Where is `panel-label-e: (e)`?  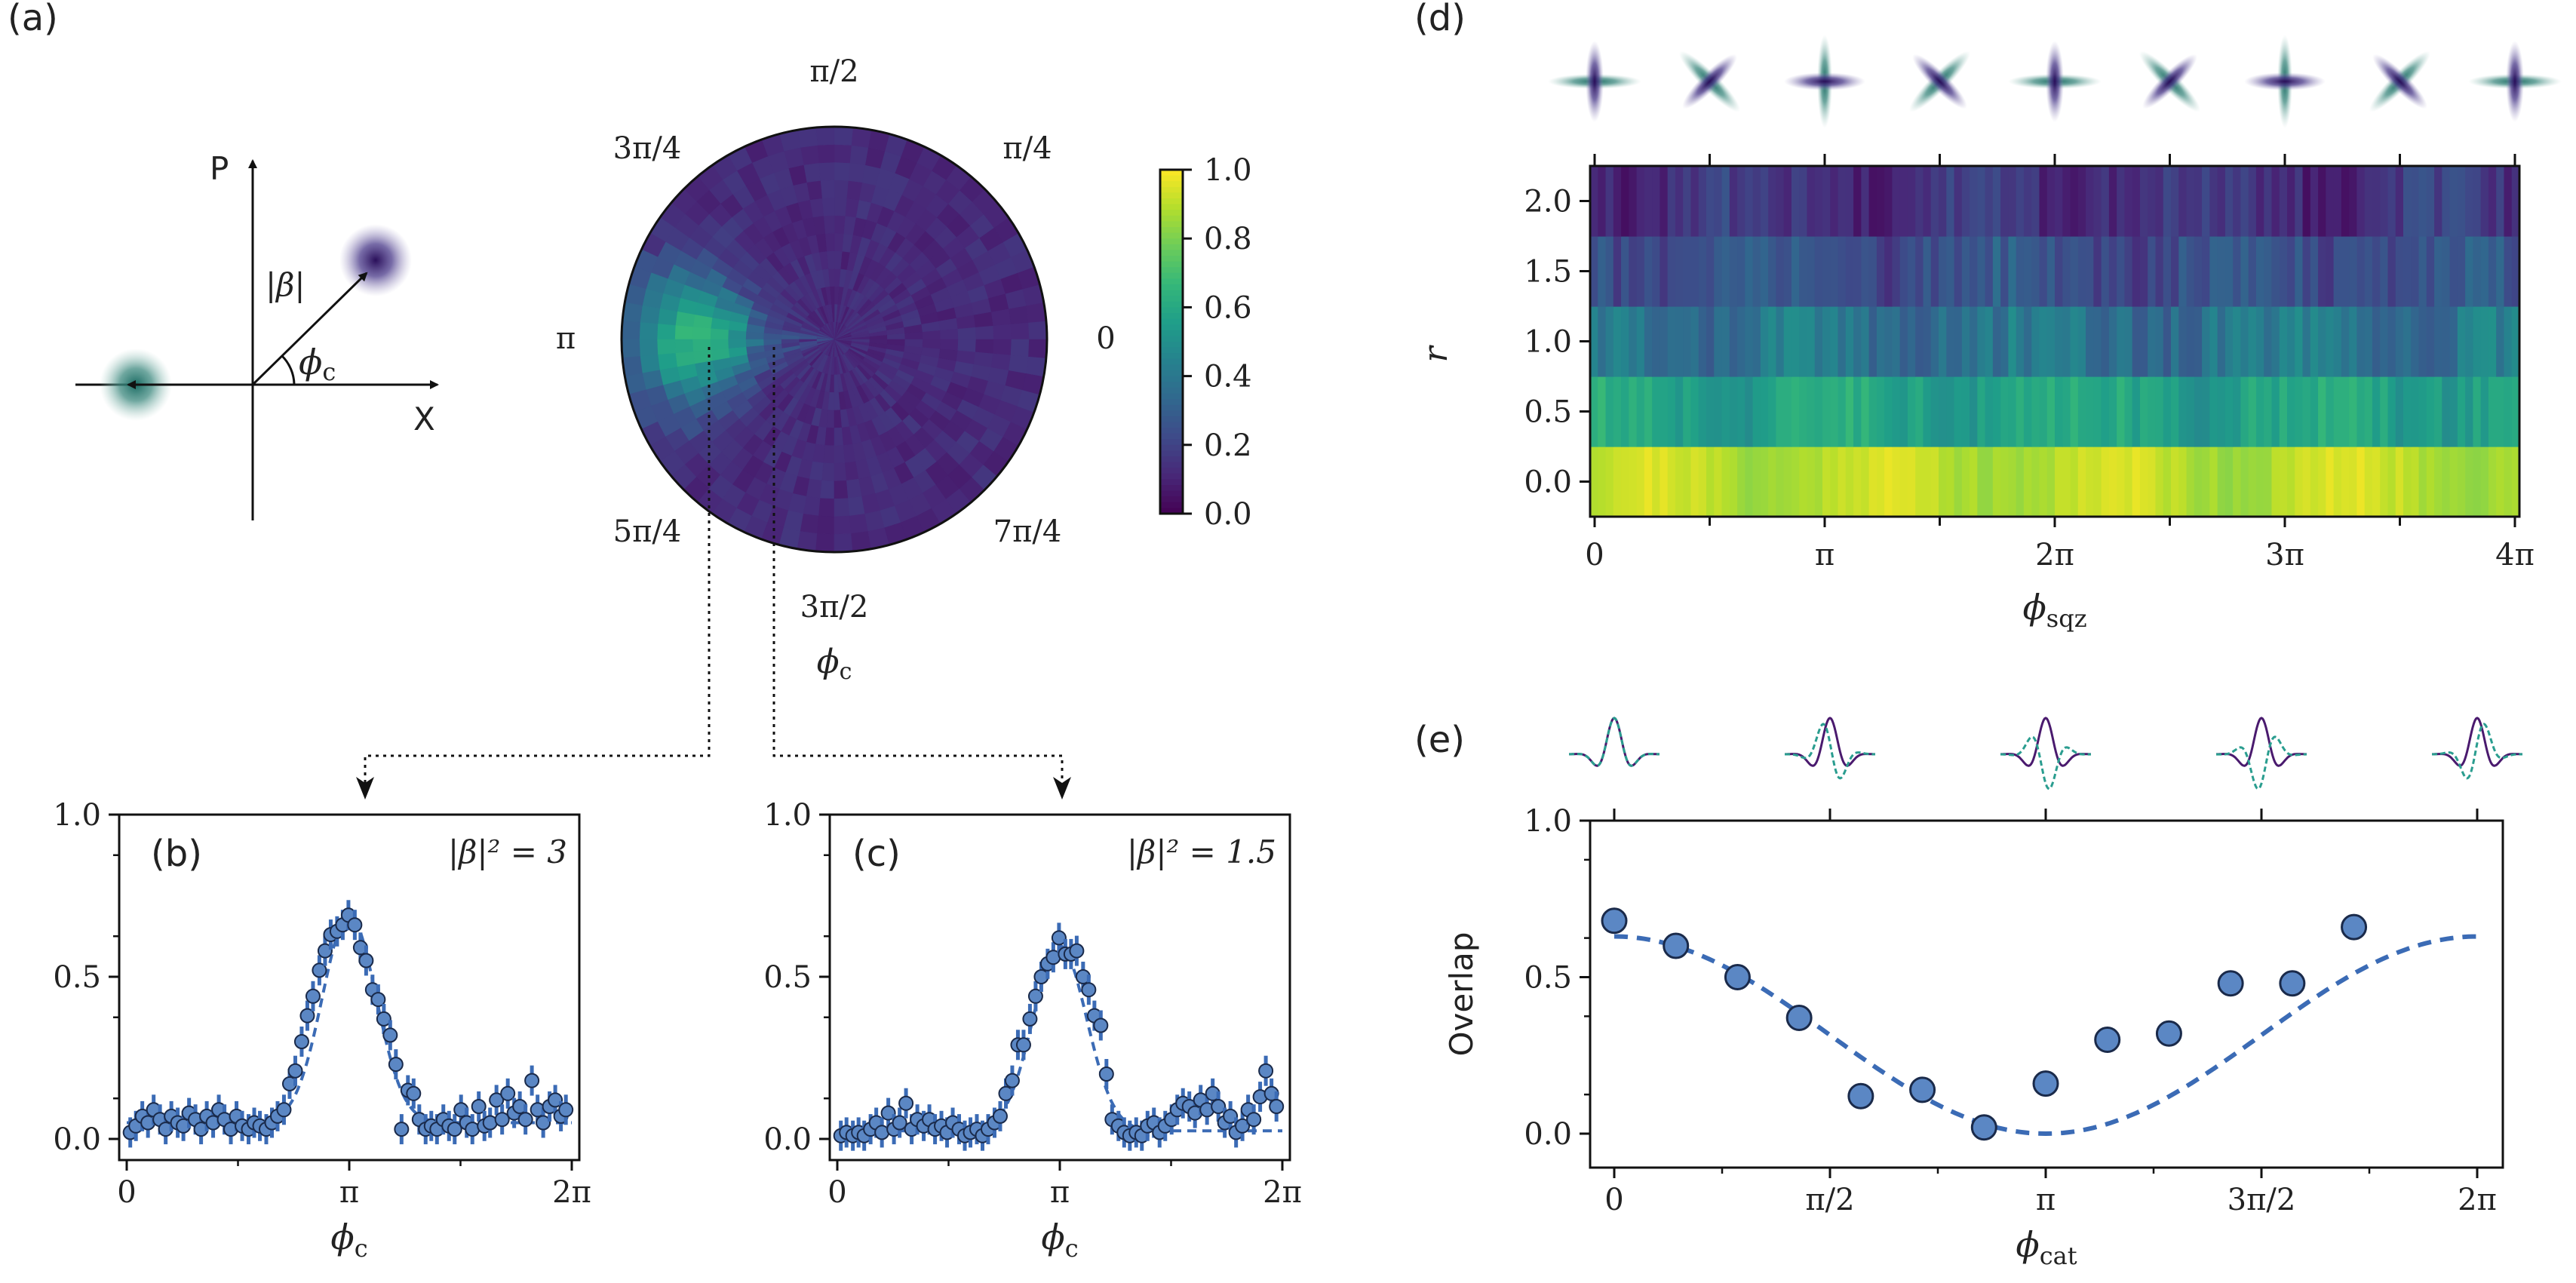
panel-label-e: (e) is located at coordinates (1439, 740).